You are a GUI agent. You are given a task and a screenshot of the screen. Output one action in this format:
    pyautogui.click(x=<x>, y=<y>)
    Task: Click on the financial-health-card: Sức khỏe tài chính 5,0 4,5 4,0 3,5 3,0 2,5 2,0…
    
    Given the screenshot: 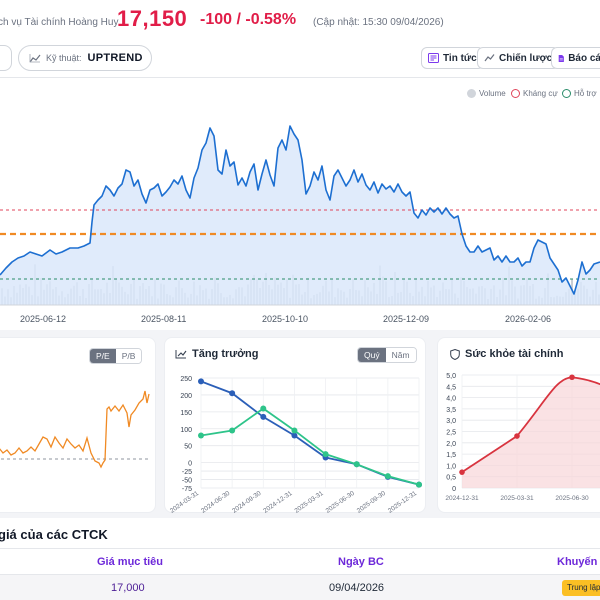 What is the action you would take?
    pyautogui.click(x=518, y=425)
    